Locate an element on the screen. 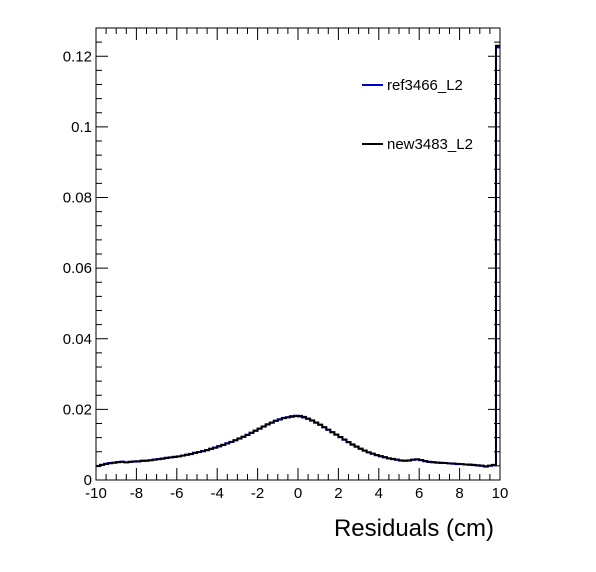  x-tick-label: 0 is located at coordinates (298, 493).